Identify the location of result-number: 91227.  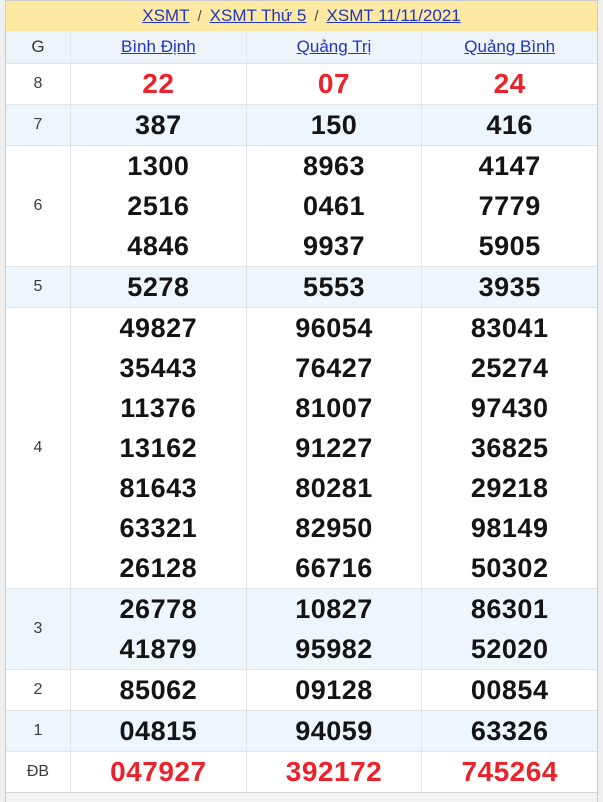
(334, 448).